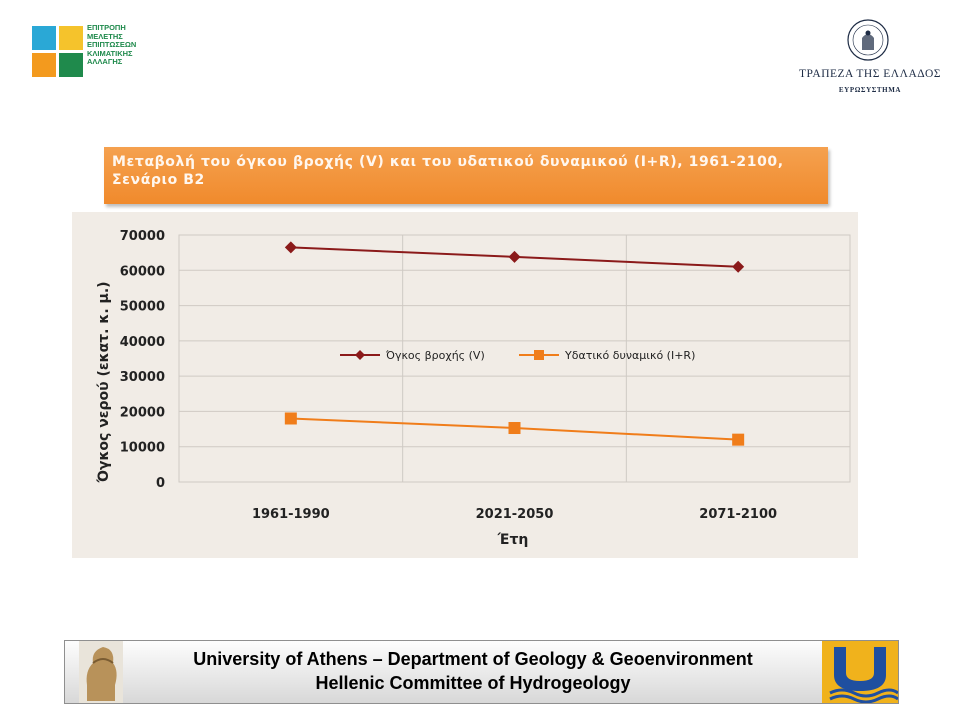 Image resolution: width=960 pixels, height=720 pixels. I want to click on y-tick-label: 40000, so click(142, 342).